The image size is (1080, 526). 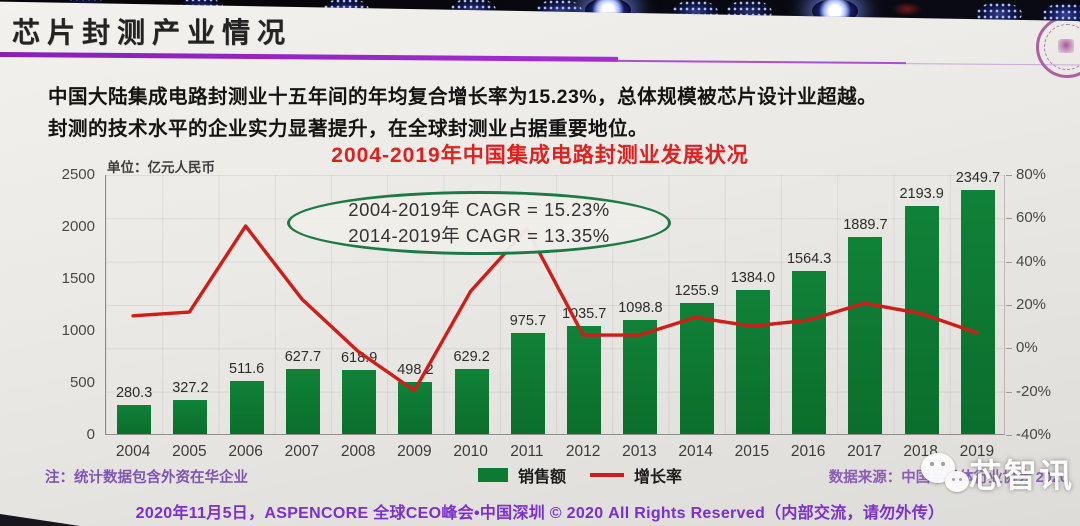 What do you see at coordinates (146, 478) in the screenshot?
I see `footnote: 注：统计数据包含外资在华企业` at bounding box center [146, 478].